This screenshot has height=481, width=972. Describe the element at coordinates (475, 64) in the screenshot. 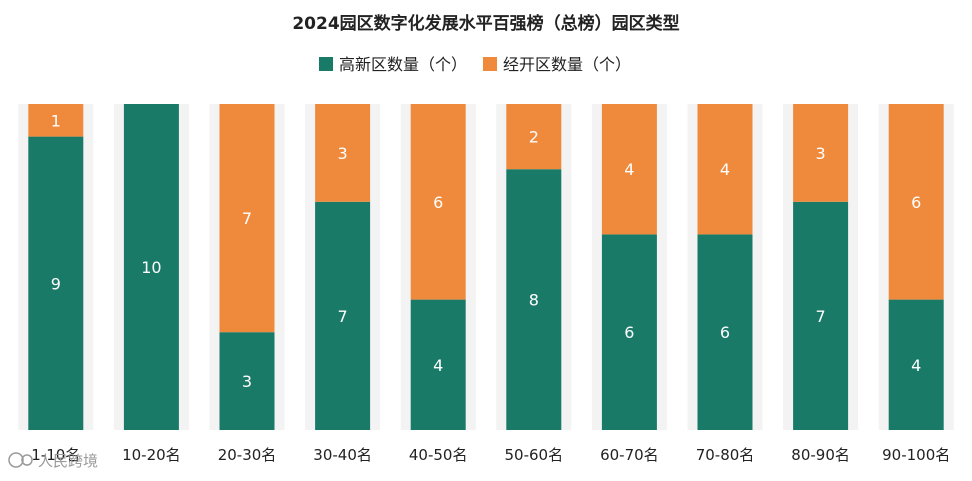

I see `legend: 高新区数量（个） 经开区数量（个）` at that location.